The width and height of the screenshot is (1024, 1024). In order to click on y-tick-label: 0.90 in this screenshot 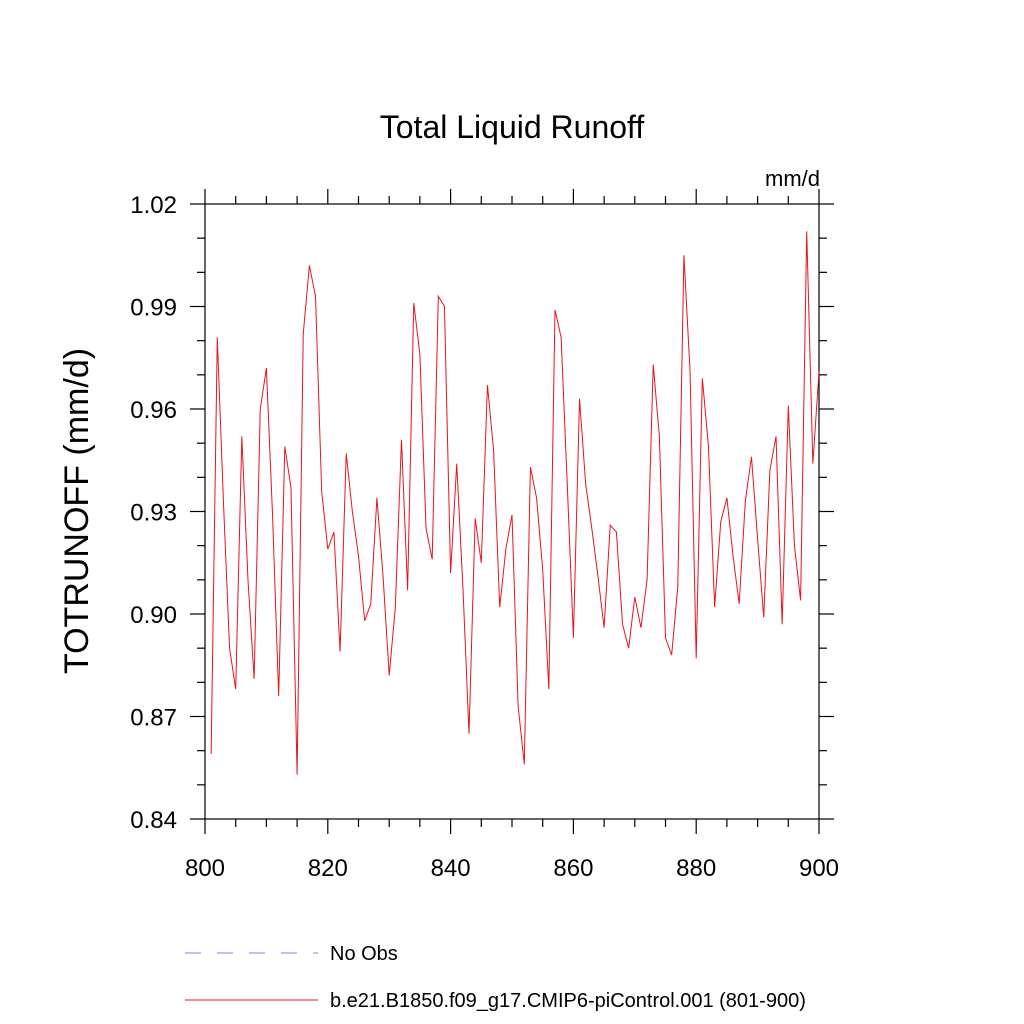, I will do `click(153, 615)`.